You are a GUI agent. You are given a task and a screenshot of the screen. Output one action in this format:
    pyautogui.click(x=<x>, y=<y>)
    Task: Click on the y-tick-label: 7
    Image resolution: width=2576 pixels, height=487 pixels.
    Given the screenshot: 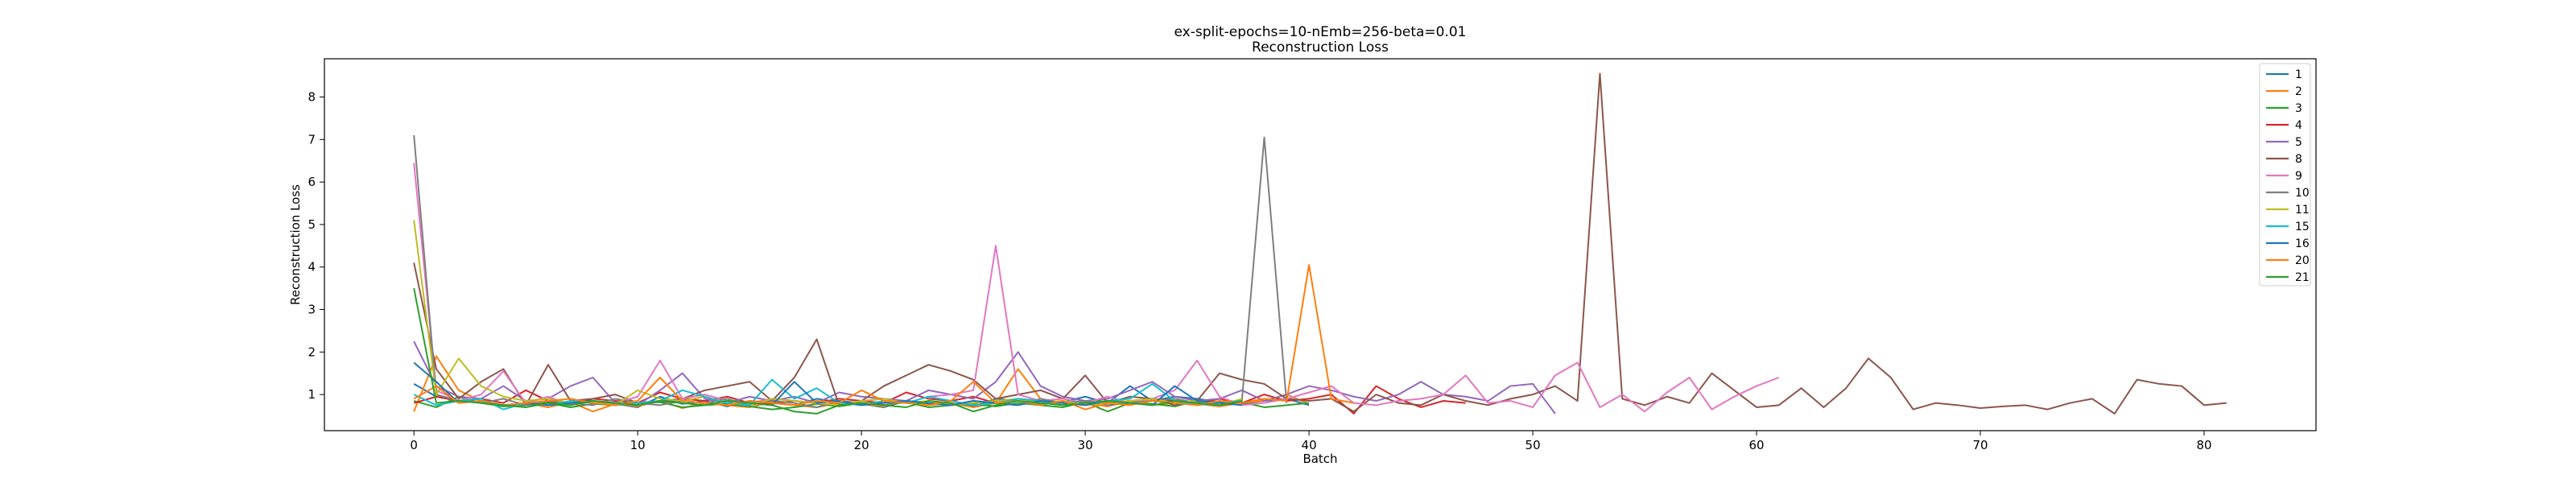 What is the action you would take?
    pyautogui.click(x=312, y=139)
    